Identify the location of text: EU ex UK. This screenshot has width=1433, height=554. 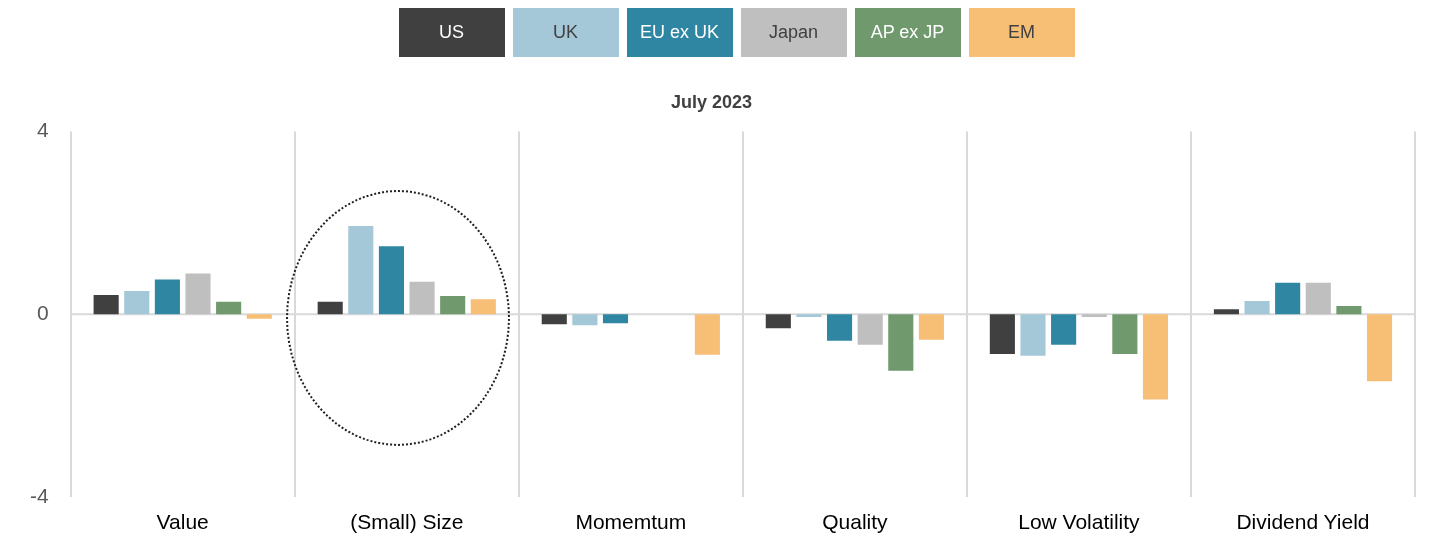
(679, 32).